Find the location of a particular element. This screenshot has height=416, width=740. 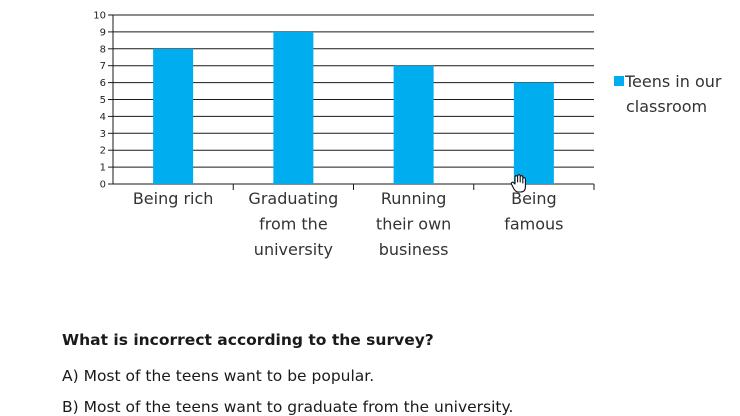

y-tick-label: 10 is located at coordinates (99, 16).